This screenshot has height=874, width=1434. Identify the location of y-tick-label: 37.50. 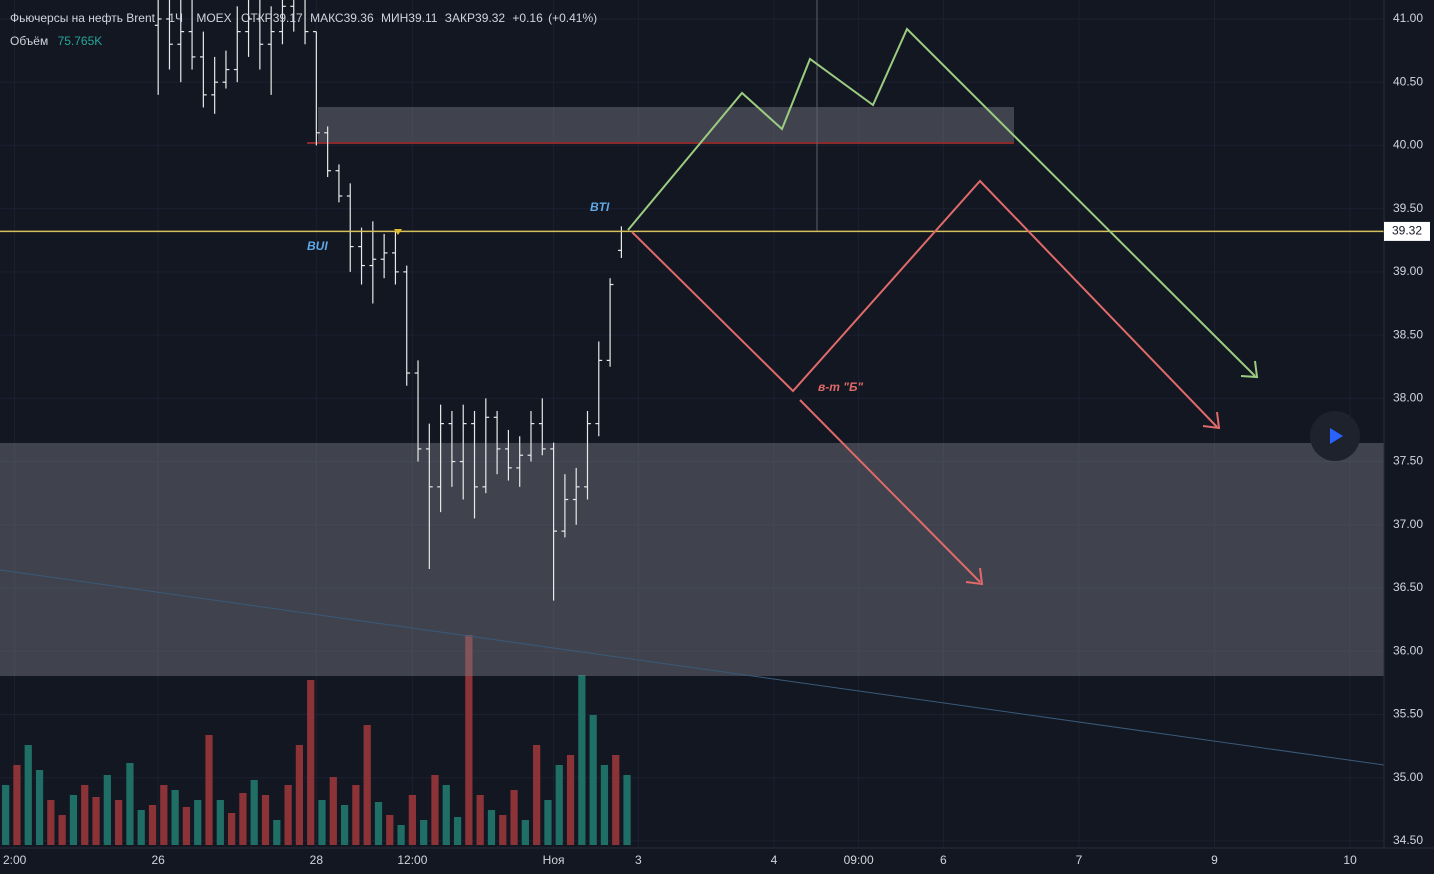
(1408, 461).